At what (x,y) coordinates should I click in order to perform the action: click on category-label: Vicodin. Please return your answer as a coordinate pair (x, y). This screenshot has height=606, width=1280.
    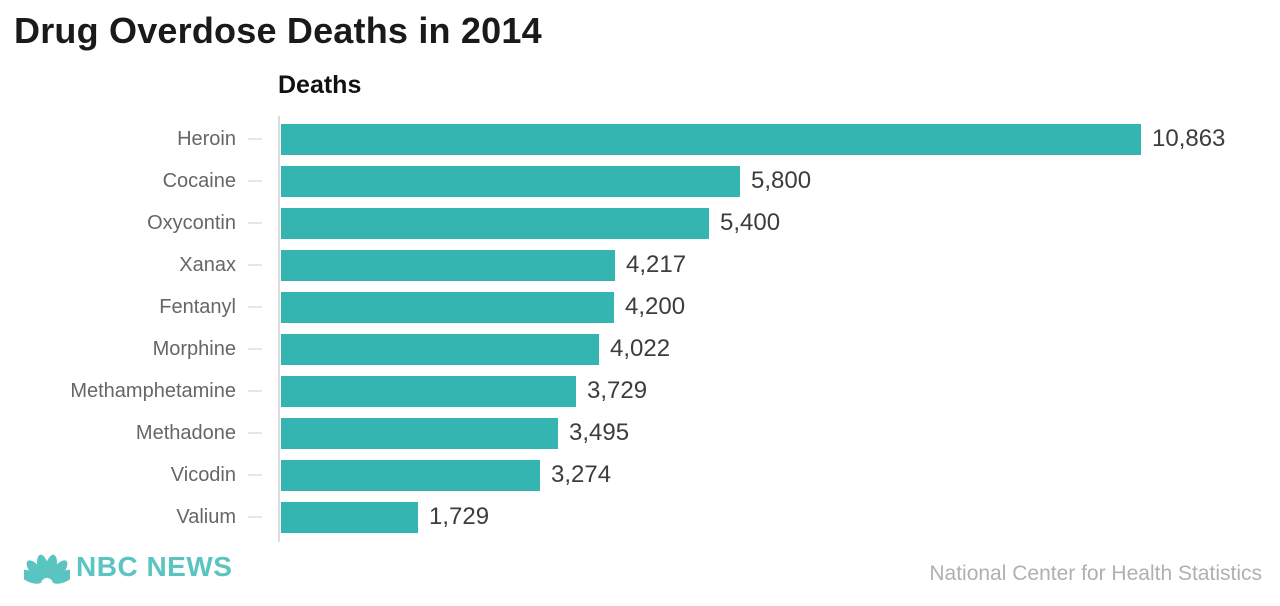
    Looking at the image, I should click on (203, 474).